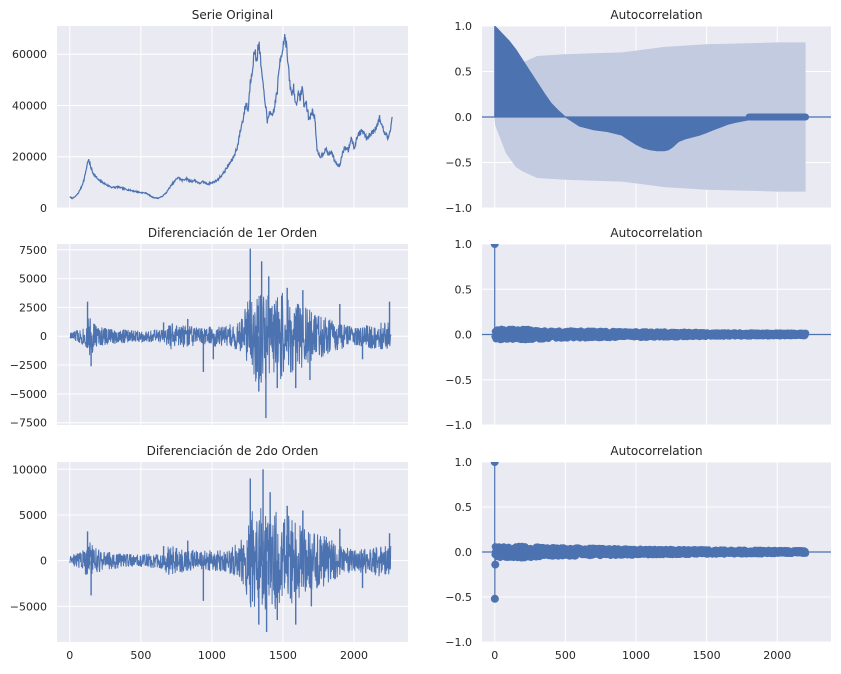 The height and width of the screenshot is (674, 841). Describe the element at coordinates (29, 469) in the screenshot. I see `y-tick-label: 10000` at that location.